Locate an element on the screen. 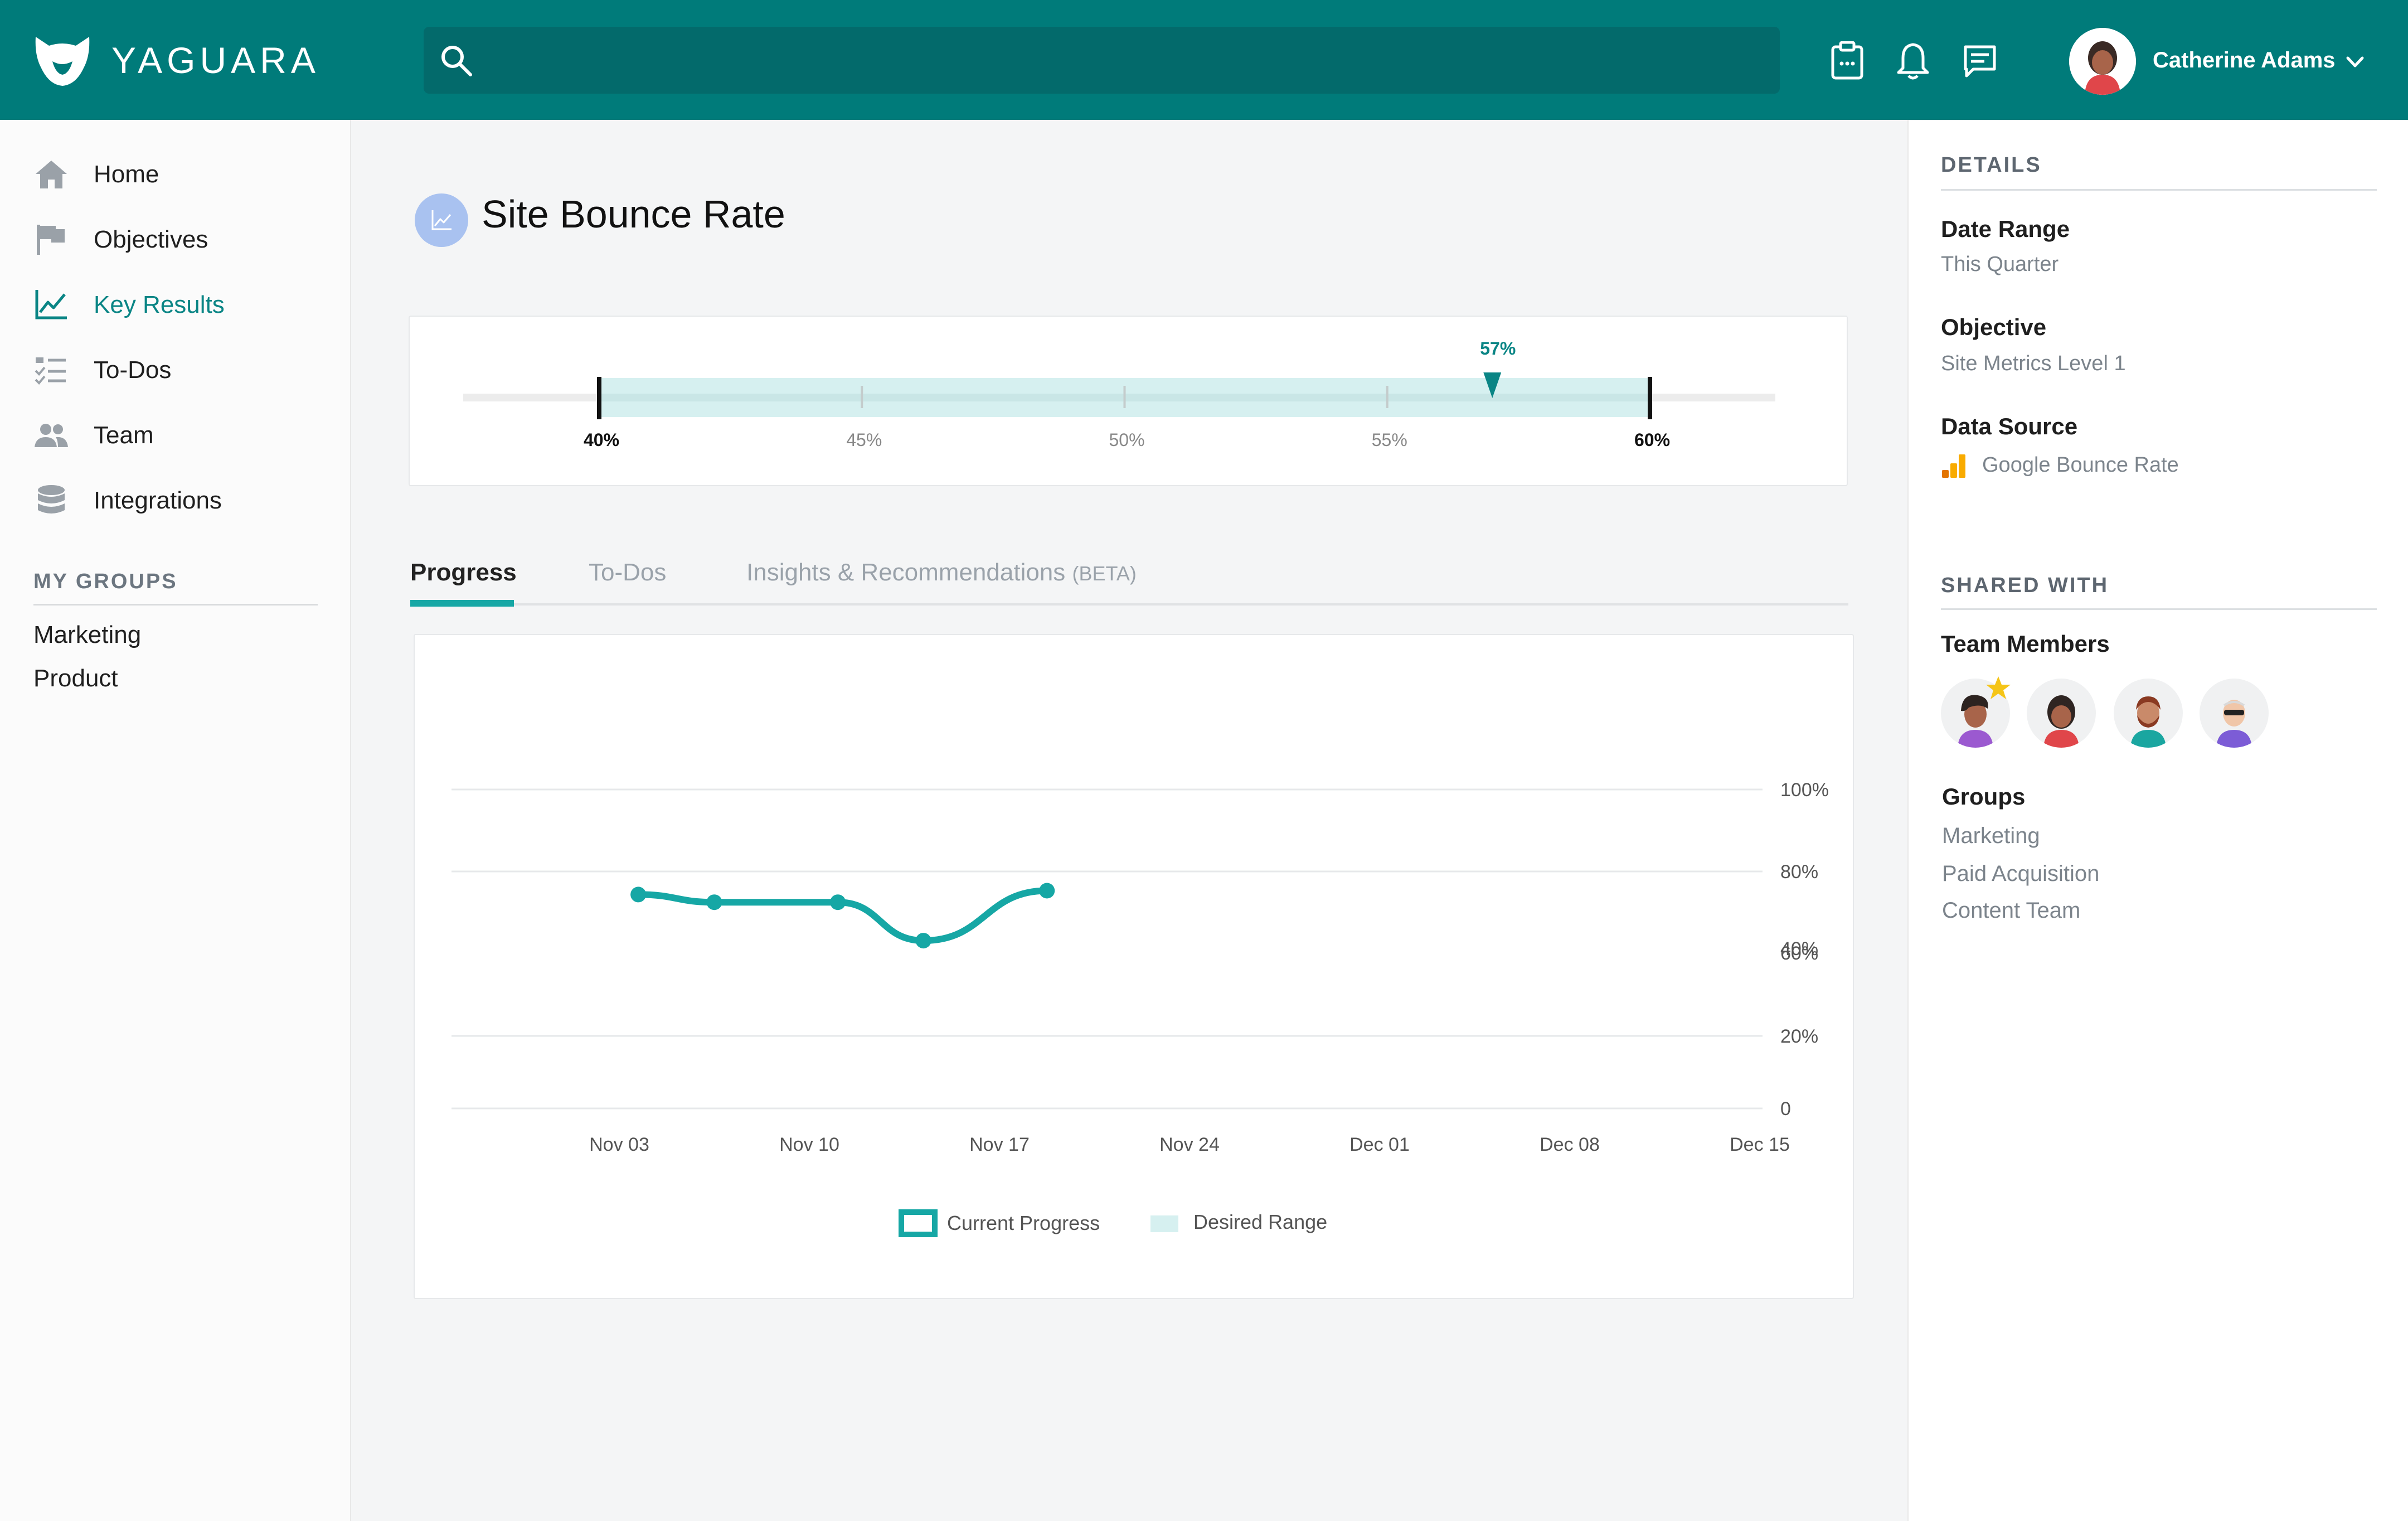 The image size is (2408, 1521). chart-x-tick-label: Dec 15 is located at coordinates (1760, 1144).